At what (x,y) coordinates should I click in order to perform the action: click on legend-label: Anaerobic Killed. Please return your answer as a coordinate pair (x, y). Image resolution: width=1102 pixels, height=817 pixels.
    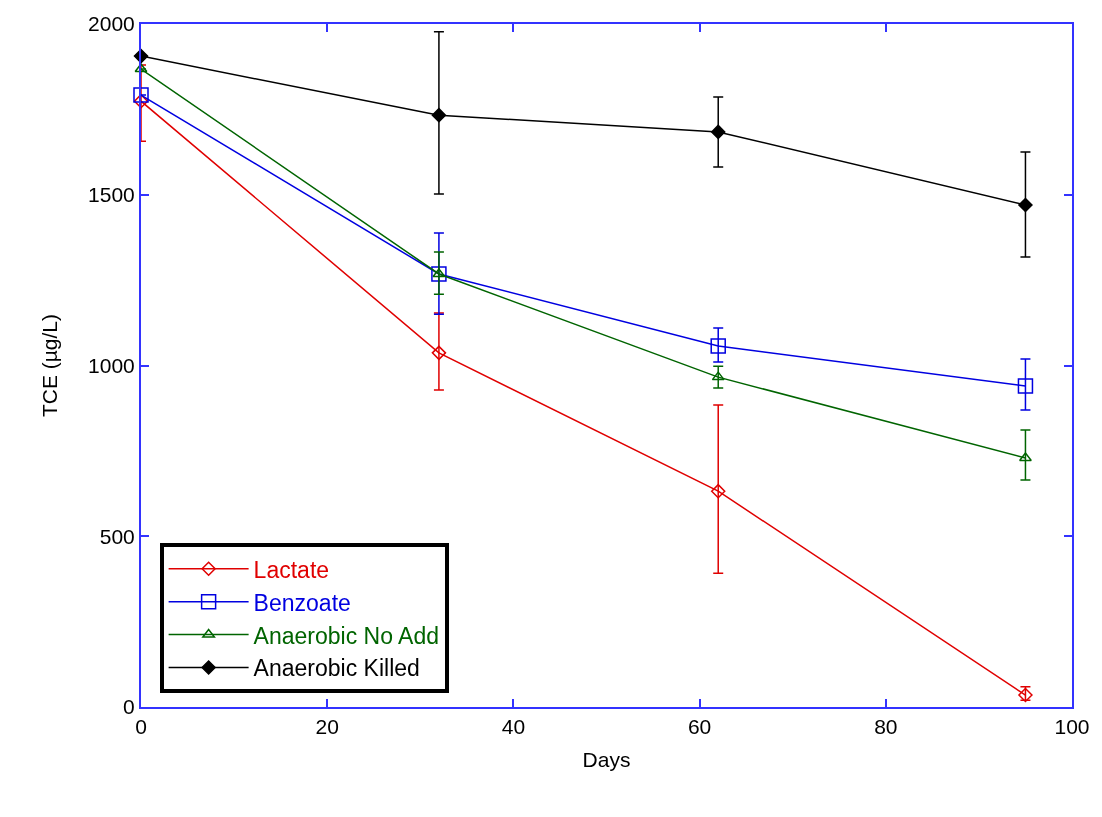
    Looking at the image, I should click on (336, 668).